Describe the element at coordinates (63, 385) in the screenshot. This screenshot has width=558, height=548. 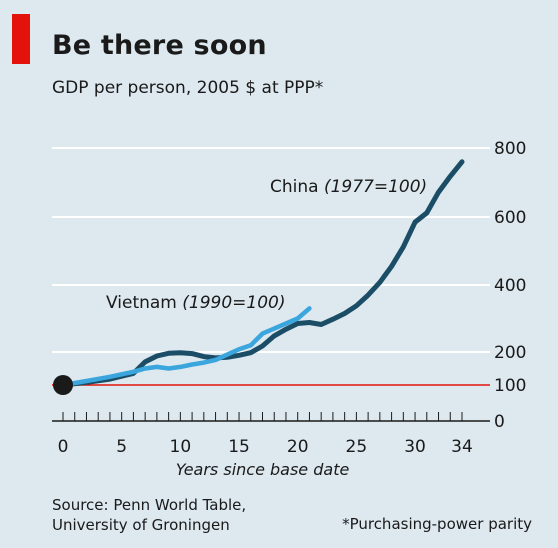
I see `start-point-dot` at that location.